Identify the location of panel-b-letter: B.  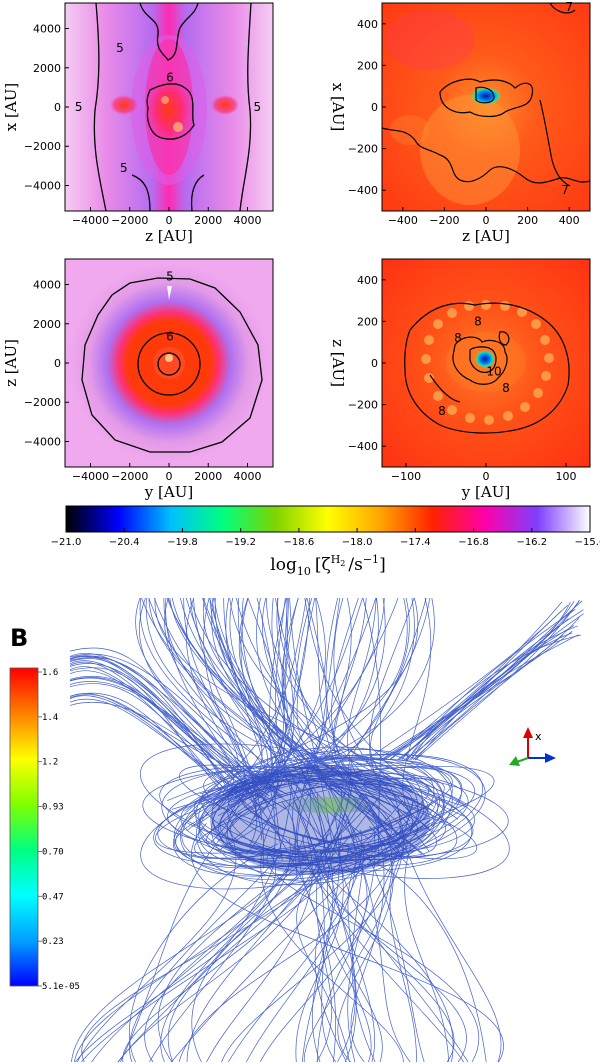
(19, 638).